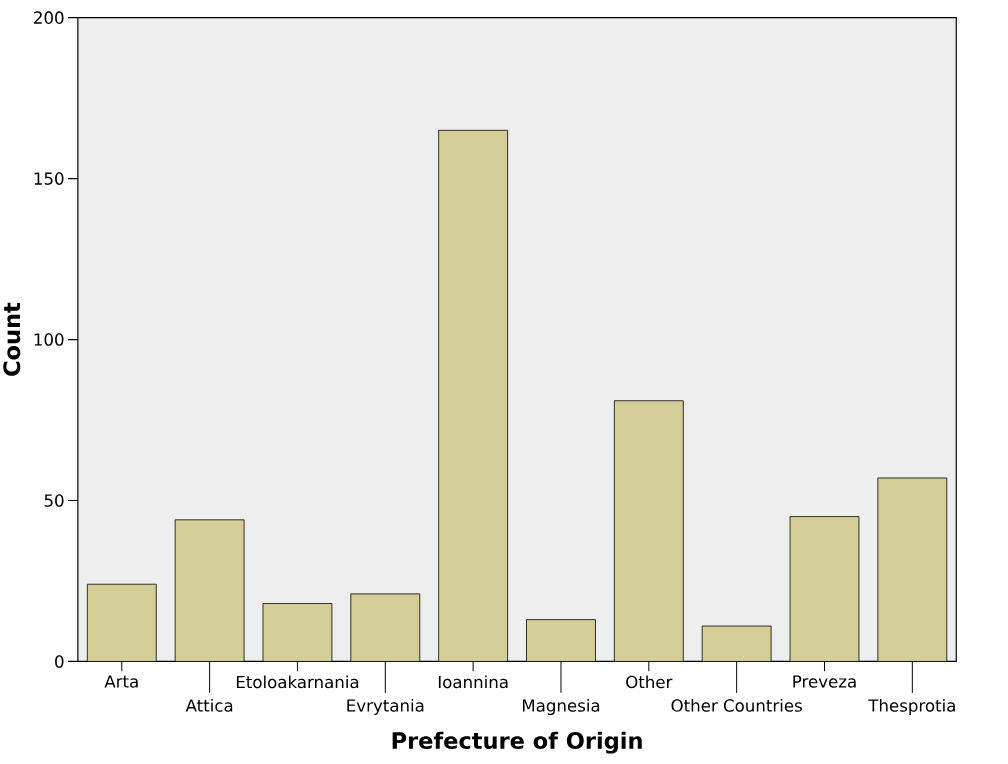 This screenshot has width=1008, height=764. Describe the element at coordinates (649, 682) in the screenshot. I see `x-tick-label: Other` at that location.